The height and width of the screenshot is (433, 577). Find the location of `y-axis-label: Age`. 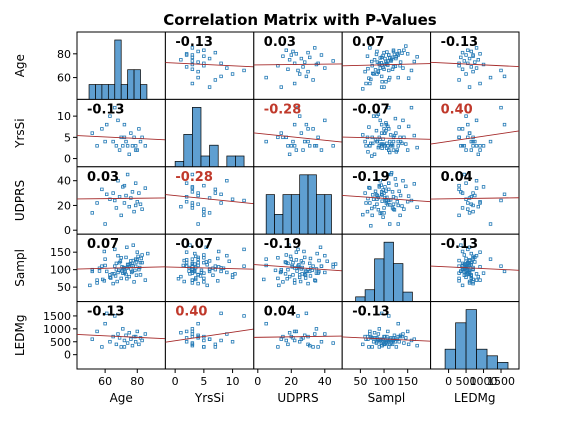

y-axis-label: Age is located at coordinates (20, 65).